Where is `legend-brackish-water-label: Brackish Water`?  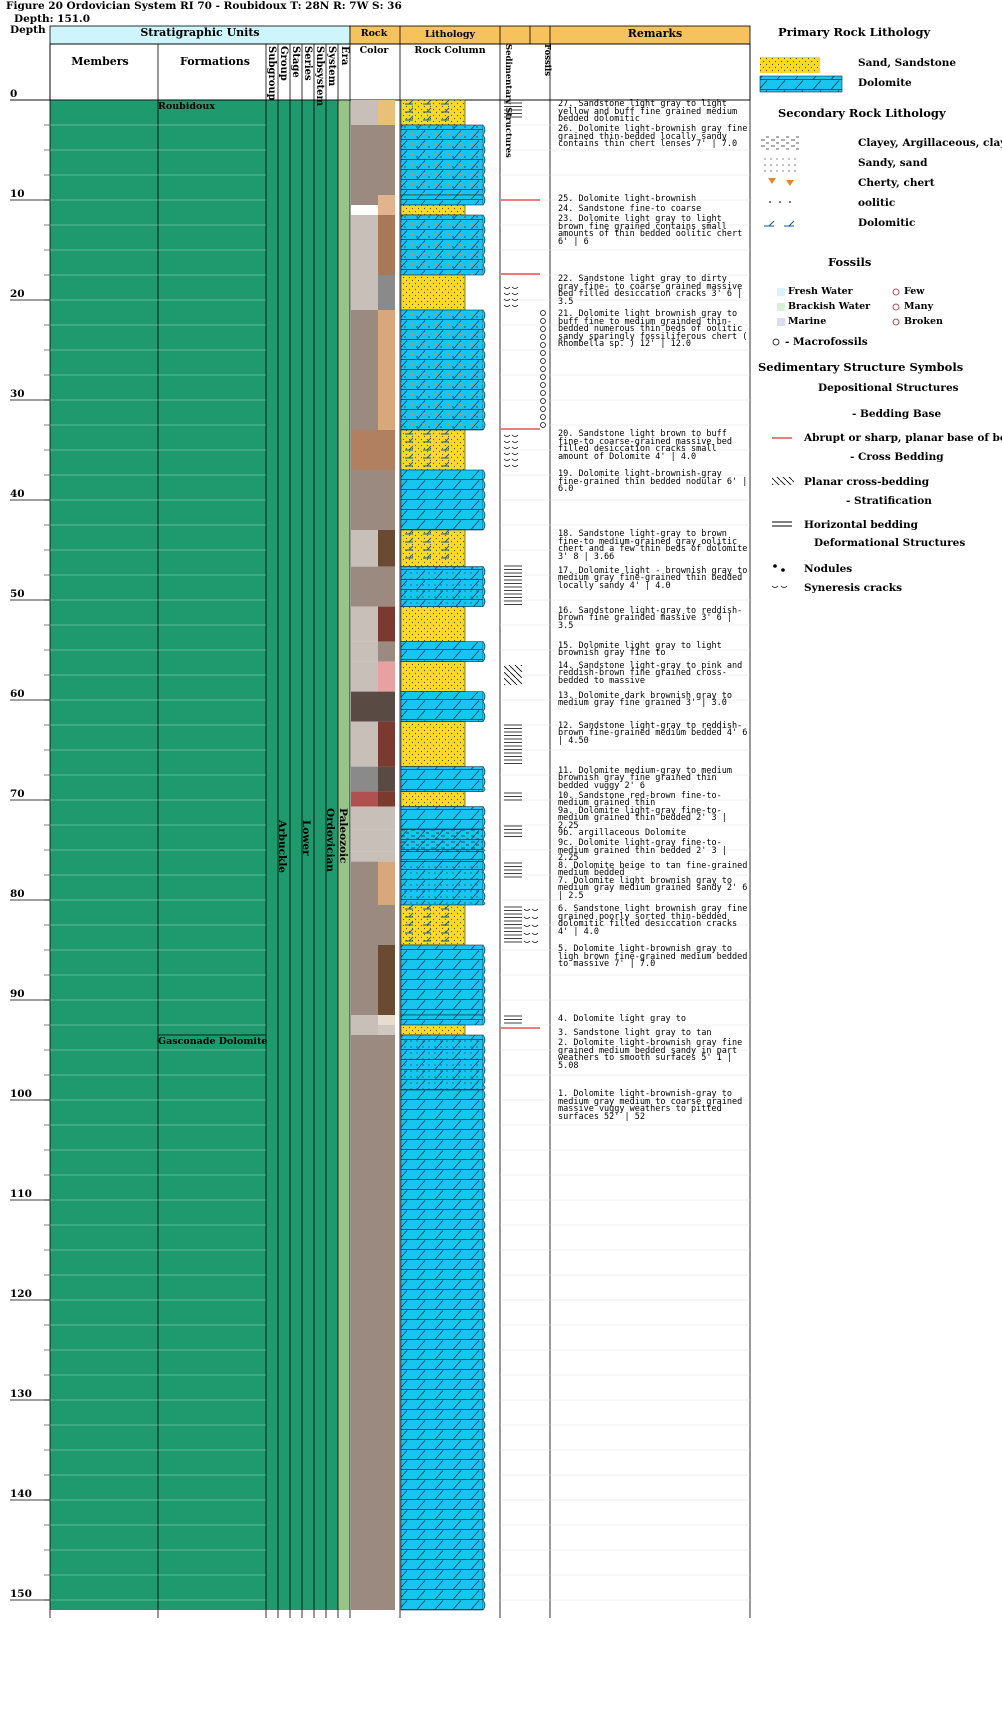
legend-brackish-water-label: Brackish Water is located at coordinates (829, 306).